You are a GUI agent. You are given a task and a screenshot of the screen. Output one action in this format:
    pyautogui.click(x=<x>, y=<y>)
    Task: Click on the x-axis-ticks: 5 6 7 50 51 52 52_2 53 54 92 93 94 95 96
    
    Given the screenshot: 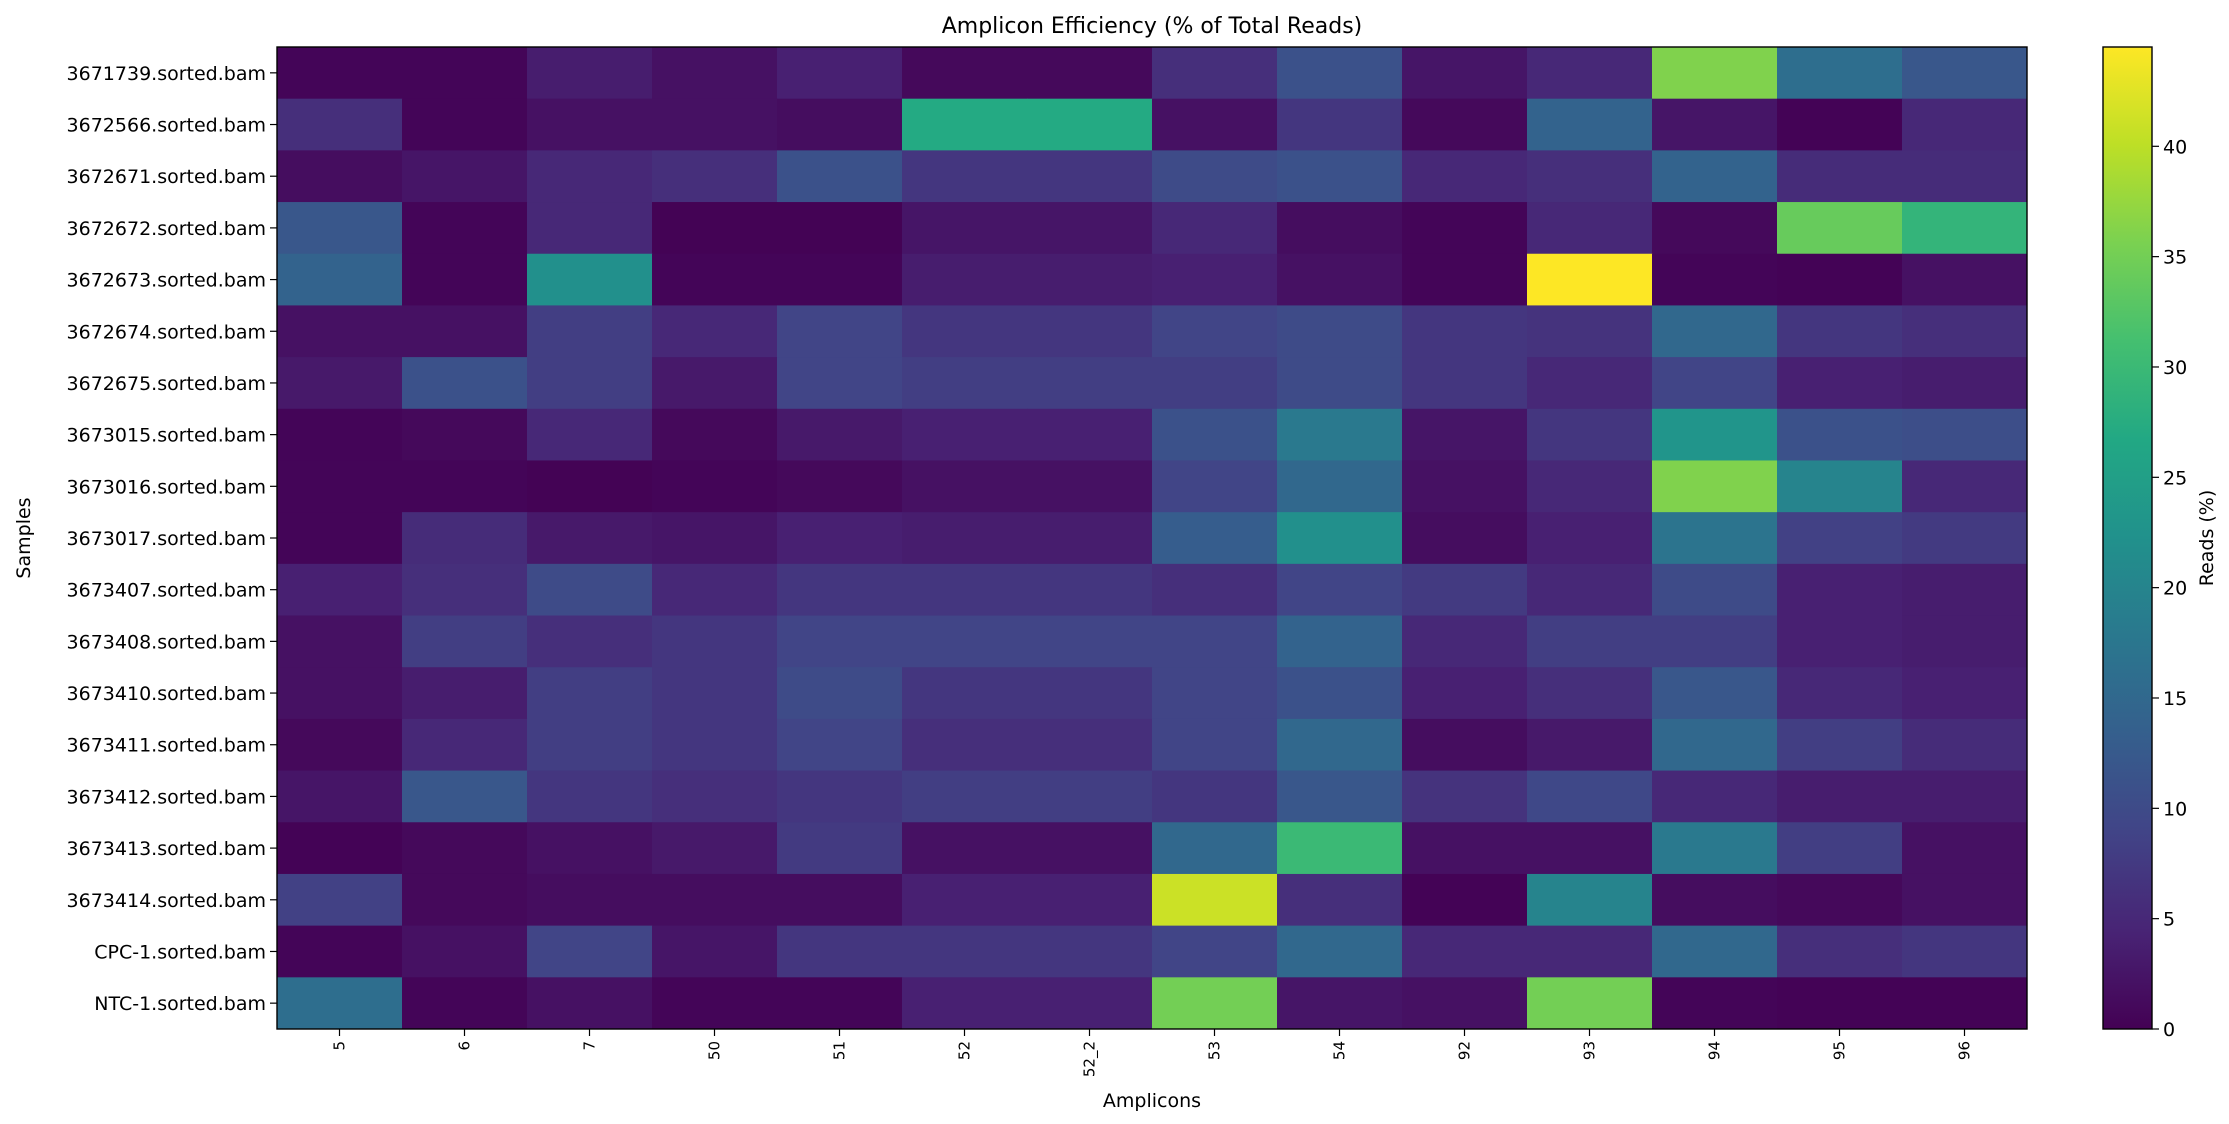 What is the action you would take?
    pyautogui.click(x=1152, y=1053)
    